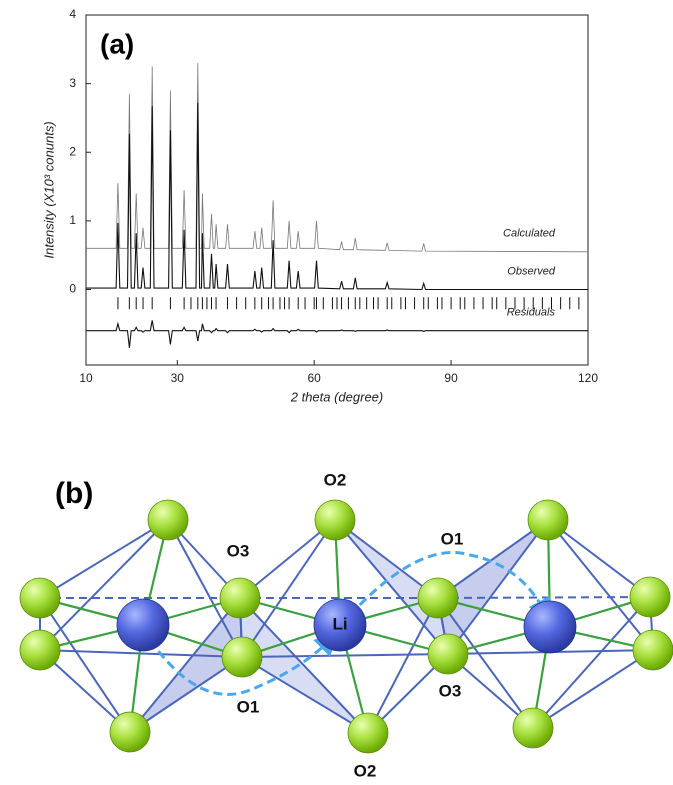  What do you see at coordinates (72, 14) in the screenshot?
I see `y-tick-label: 4` at bounding box center [72, 14].